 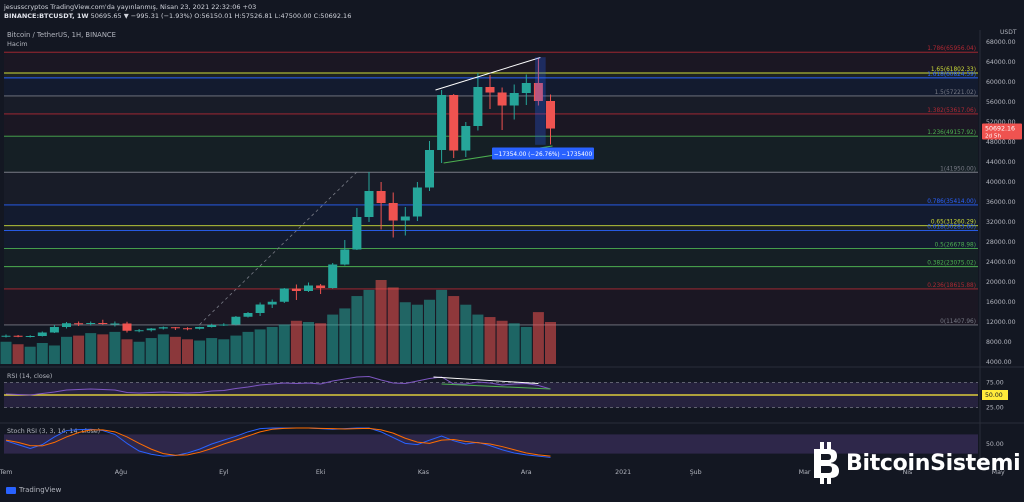 What do you see at coordinates (958, 322) in the screenshot?
I see `fib-label-0: 0(11407.96)` at bounding box center [958, 322].